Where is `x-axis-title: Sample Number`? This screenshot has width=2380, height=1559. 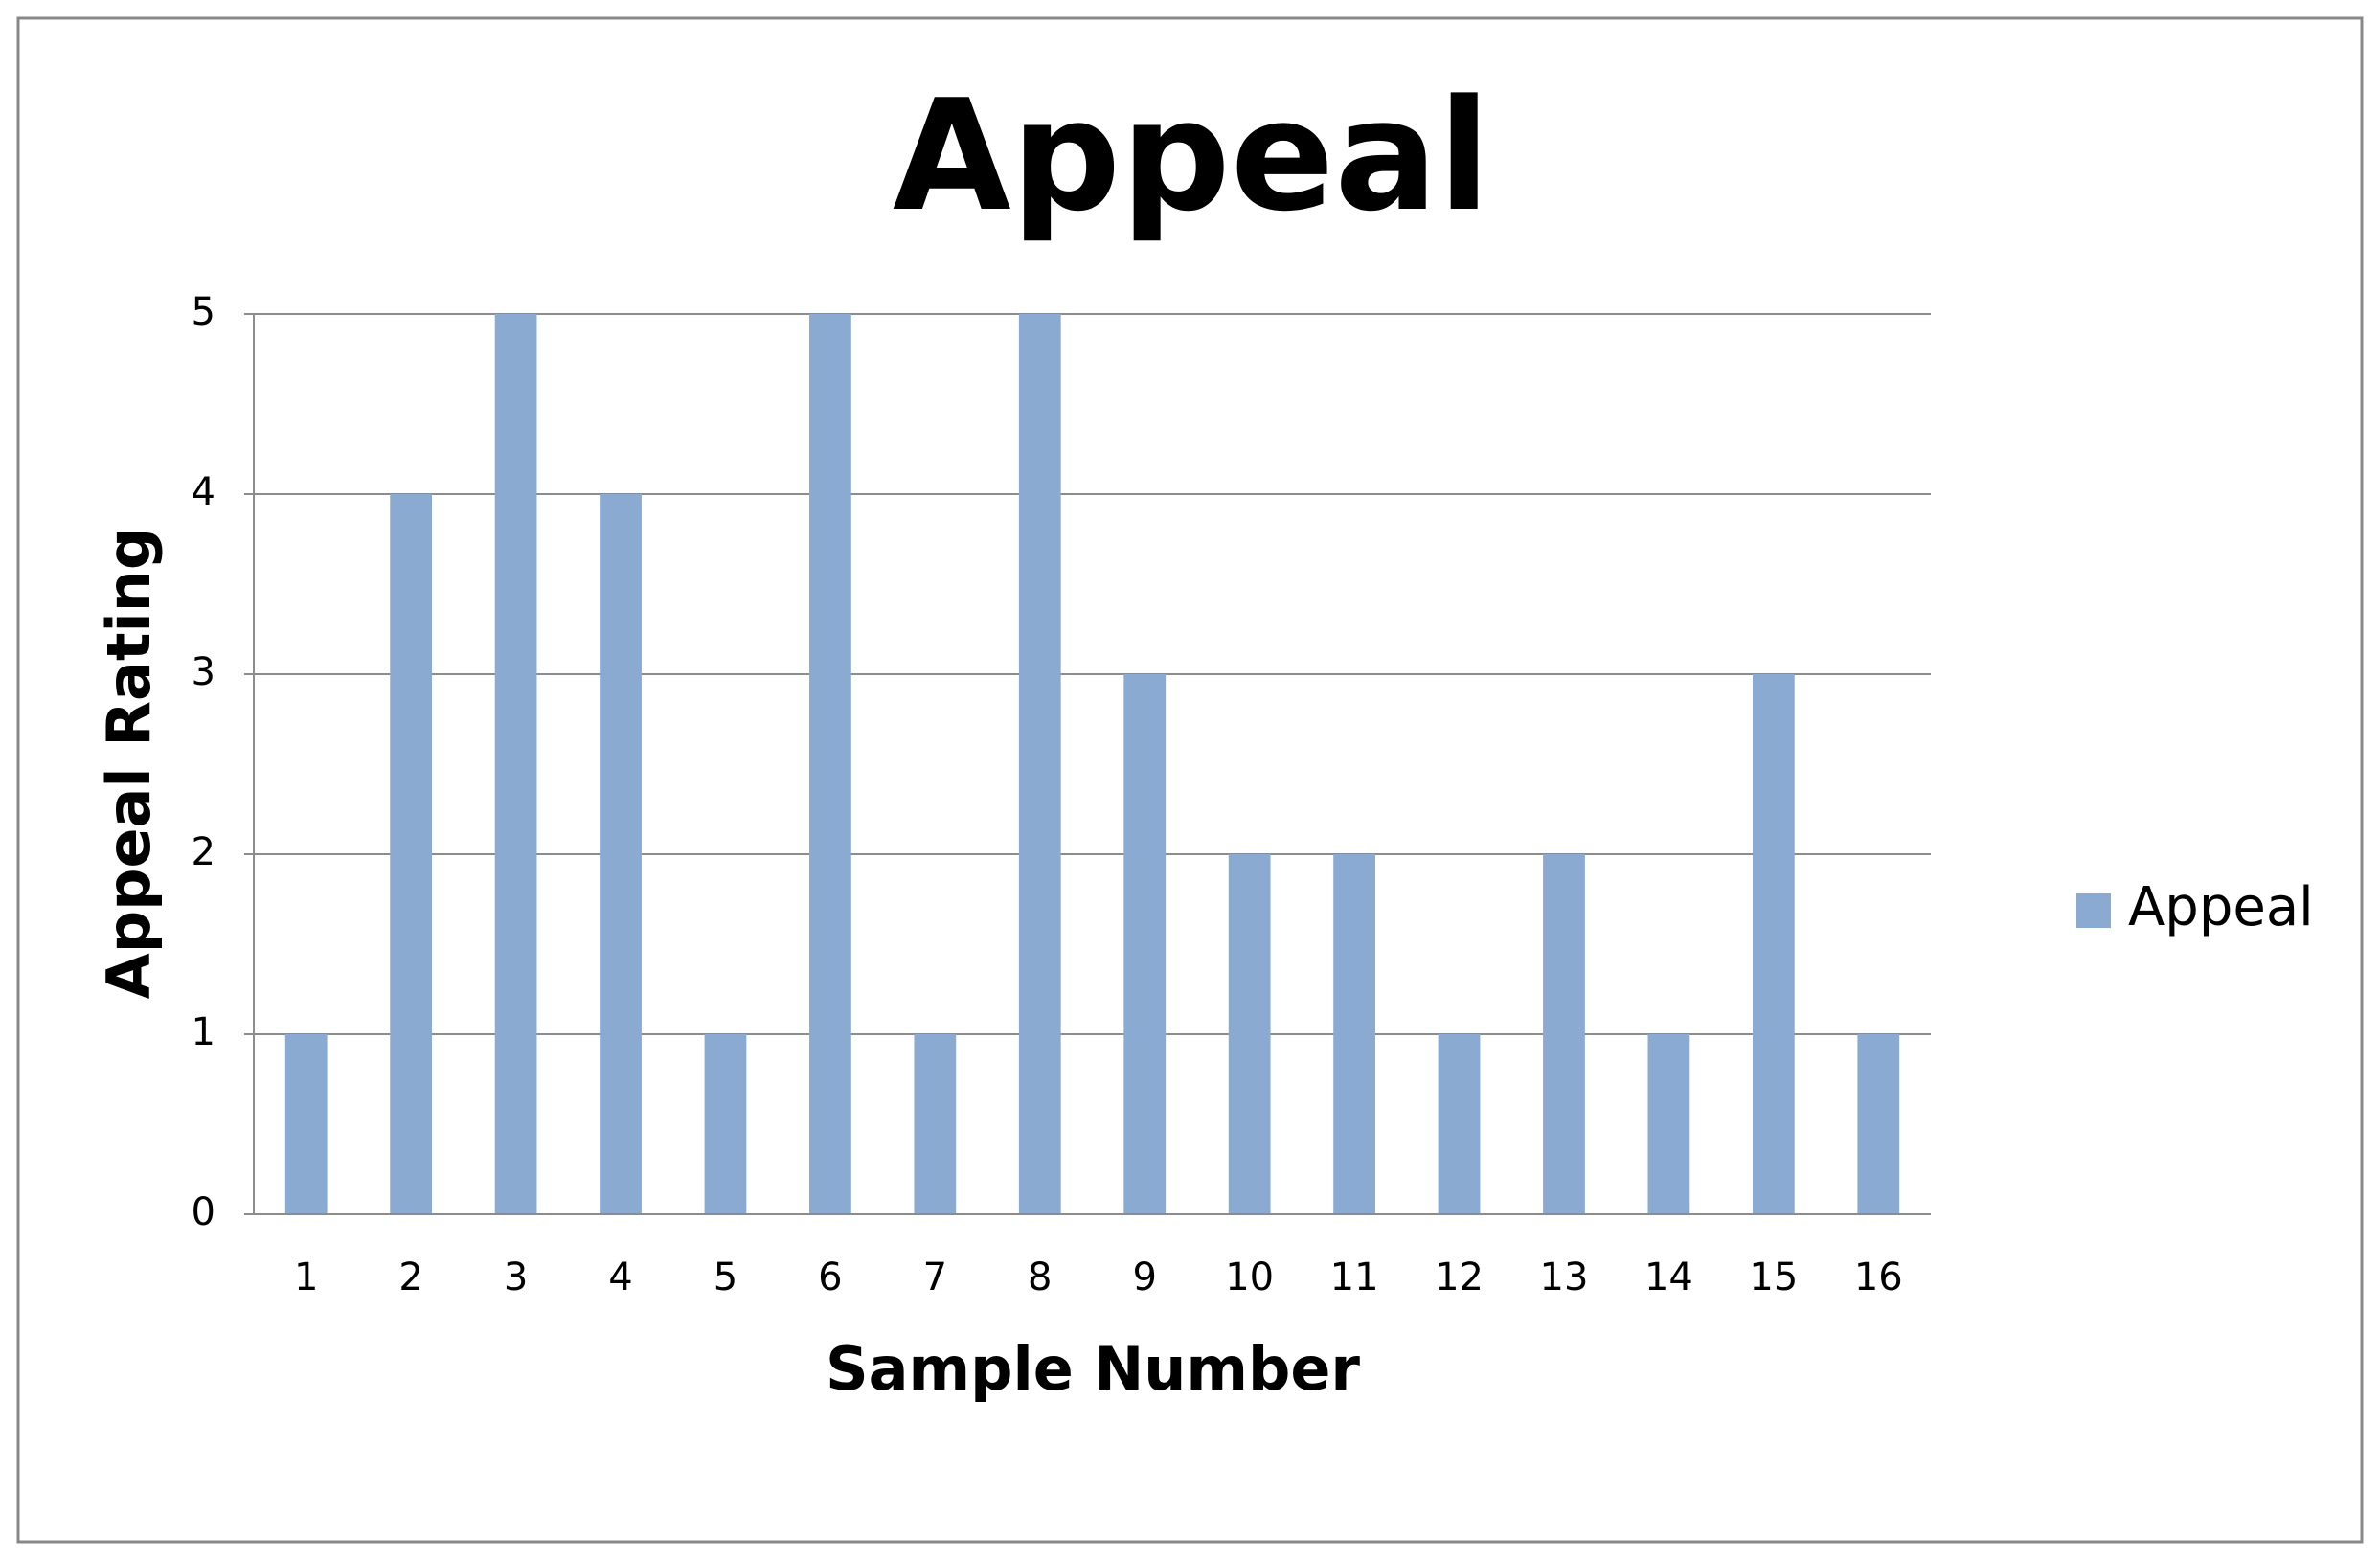 x-axis-title: Sample Number is located at coordinates (1093, 1369).